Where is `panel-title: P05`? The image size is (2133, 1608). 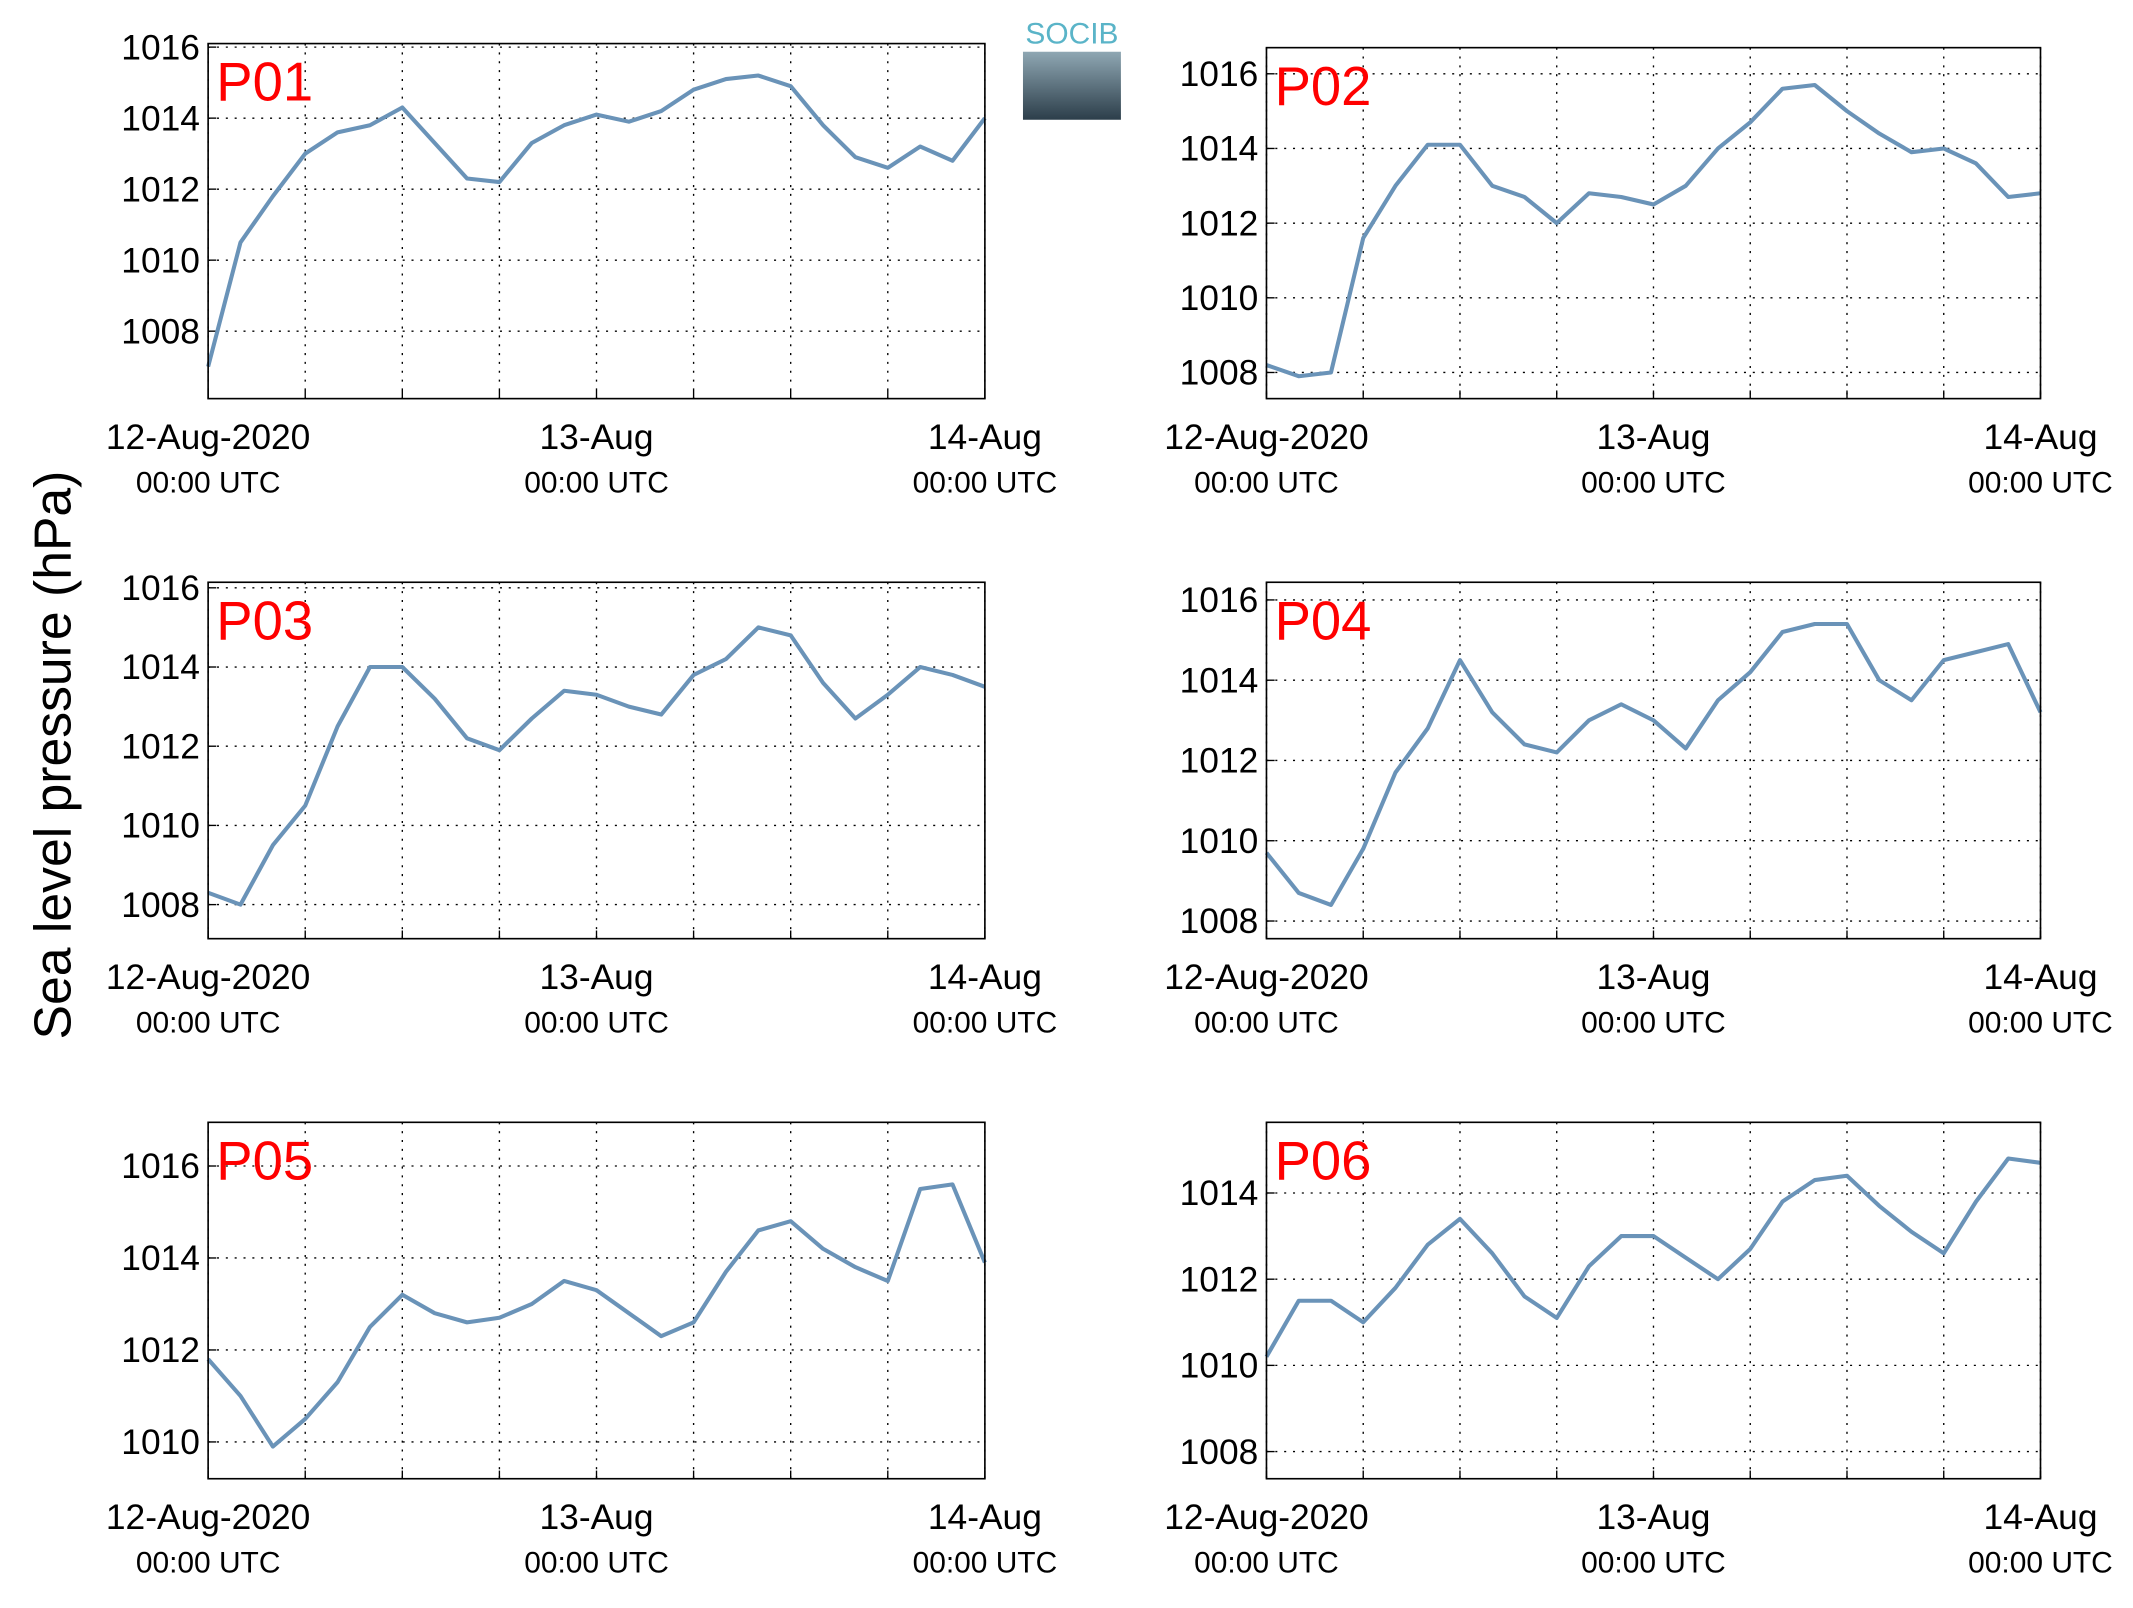
panel-title: P05 is located at coordinates (264, 1160).